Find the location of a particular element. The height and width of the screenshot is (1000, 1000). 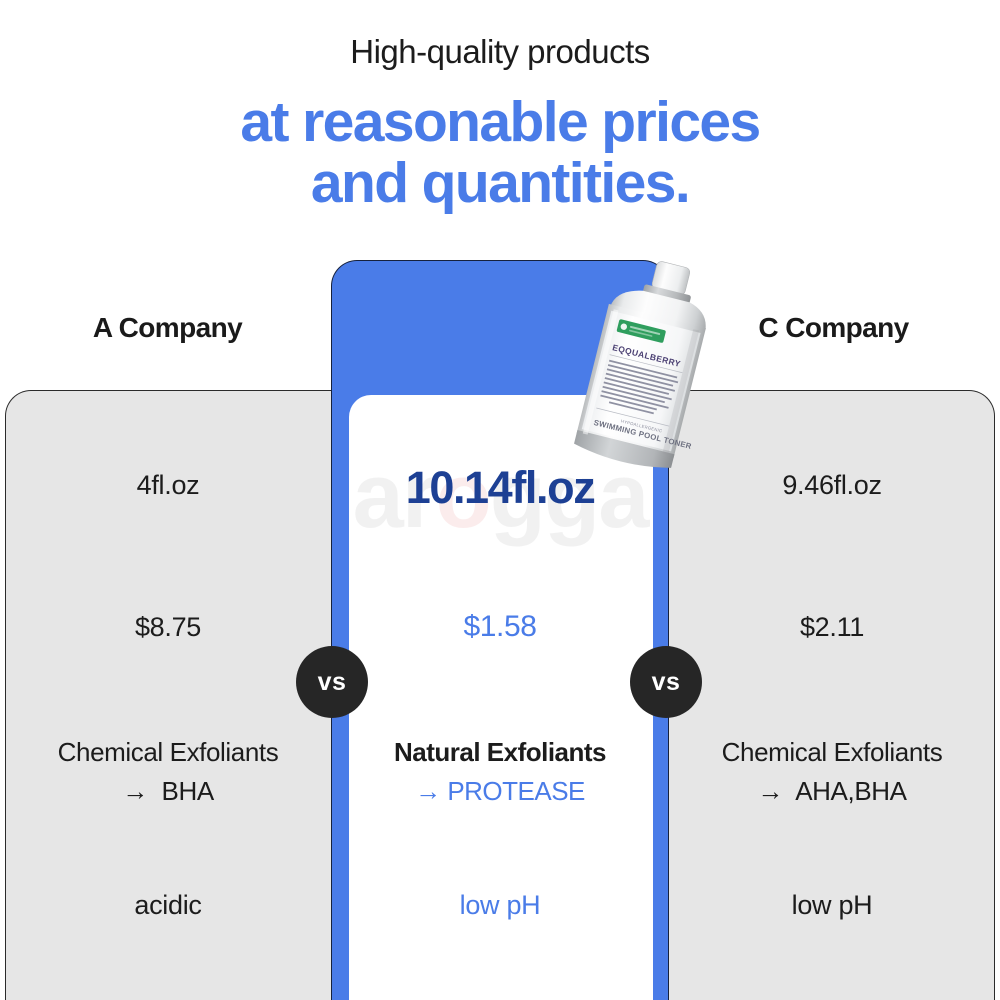

featured-title-line1: Swimming Pool is located at coordinates (169, 56).